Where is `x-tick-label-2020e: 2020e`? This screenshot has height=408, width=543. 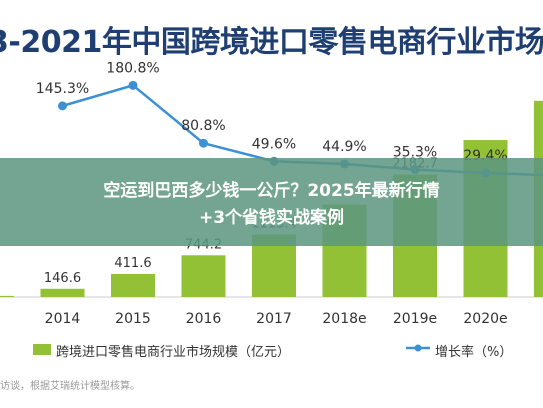 x-tick-label-2020e: 2020e is located at coordinates (485, 319).